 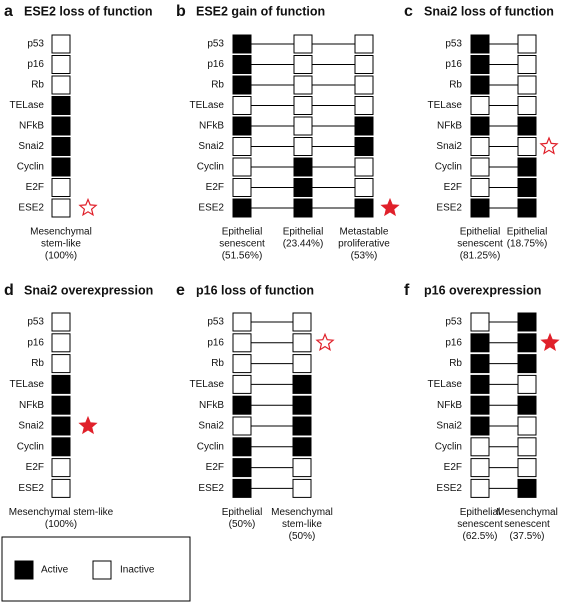 I want to click on panel-title: p16 loss of function, so click(x=255, y=290).